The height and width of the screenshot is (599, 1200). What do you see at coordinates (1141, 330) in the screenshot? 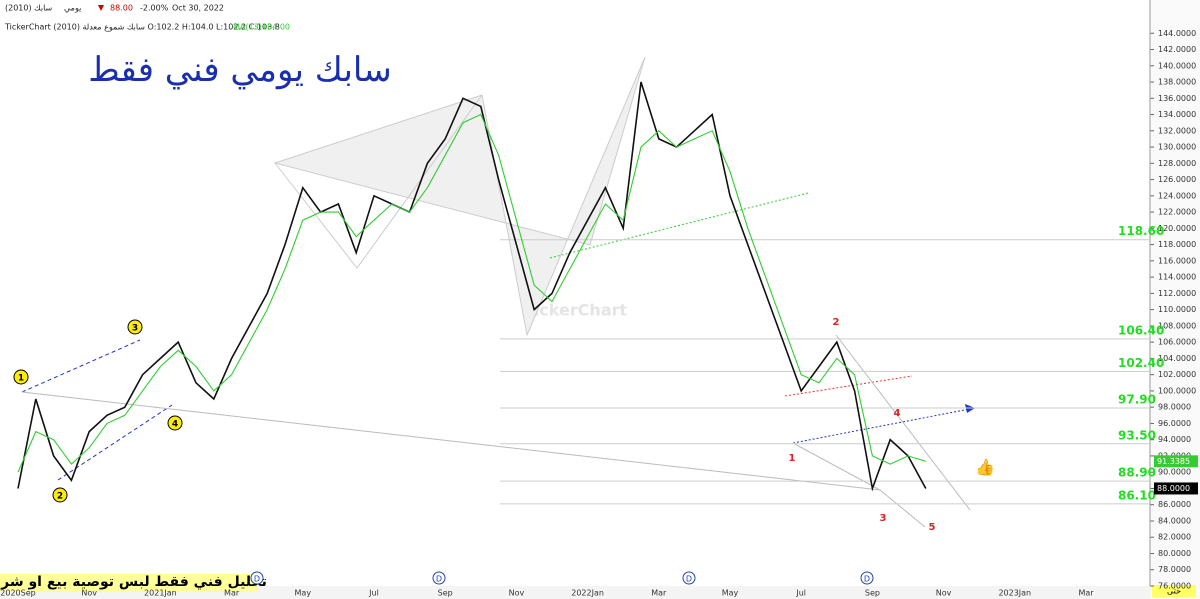
I see `level-label: 106.40` at bounding box center [1141, 330].